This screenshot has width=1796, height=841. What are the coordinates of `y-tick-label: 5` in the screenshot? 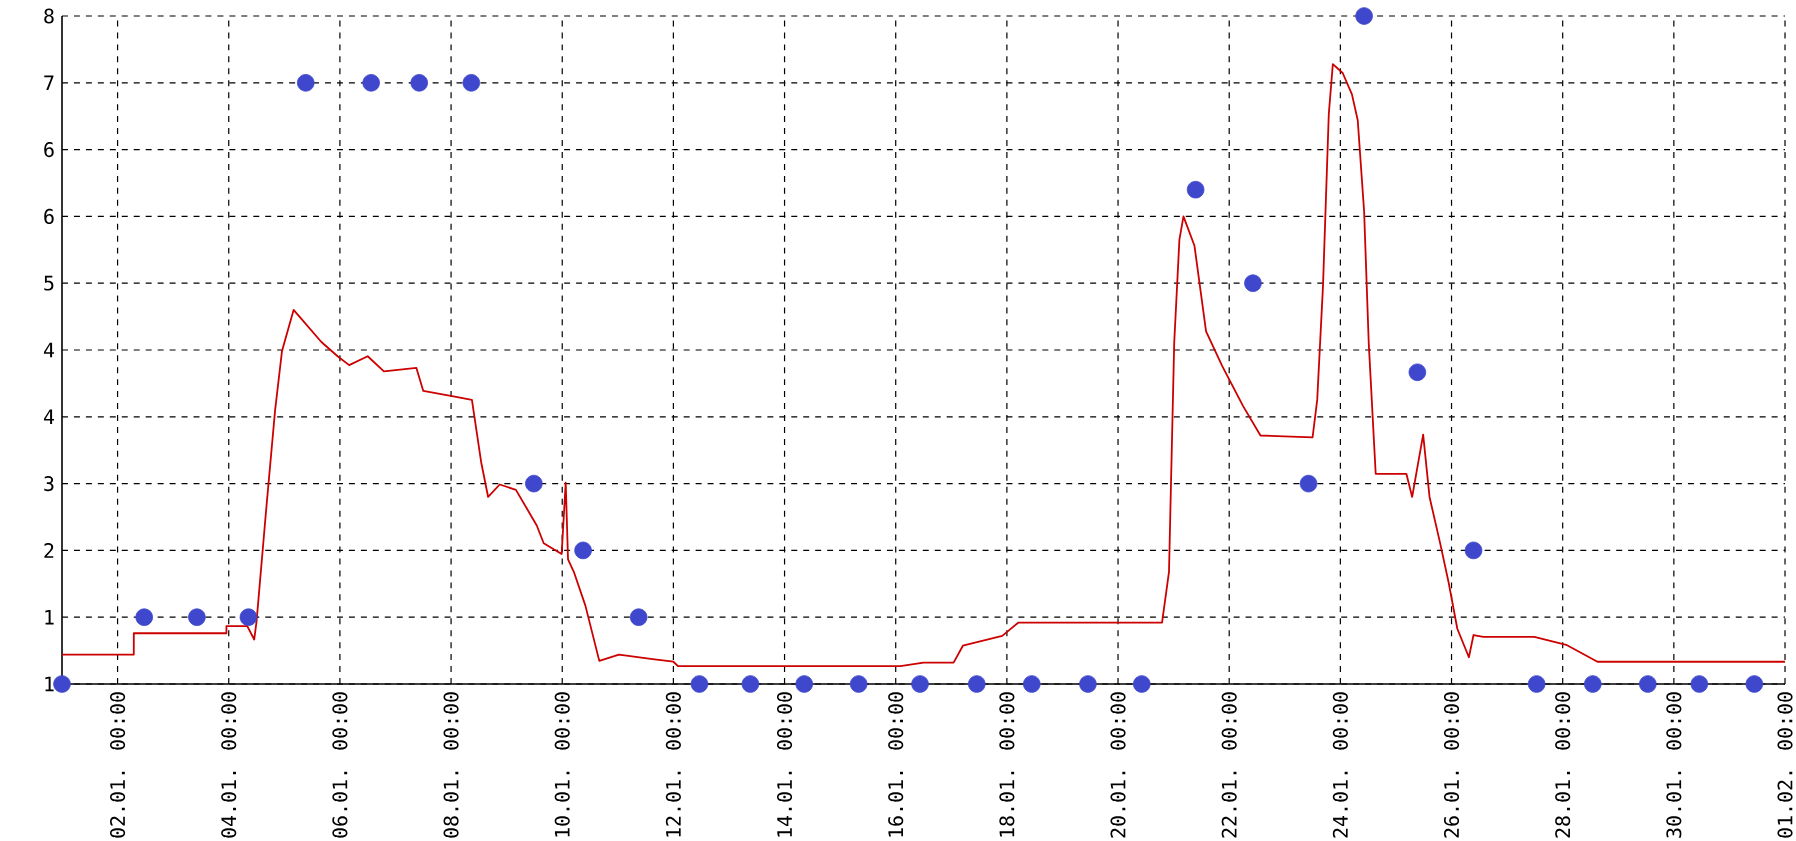 It's located at (49, 283).